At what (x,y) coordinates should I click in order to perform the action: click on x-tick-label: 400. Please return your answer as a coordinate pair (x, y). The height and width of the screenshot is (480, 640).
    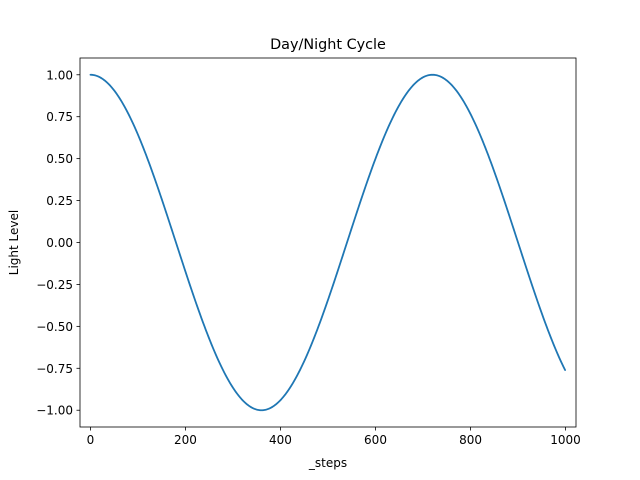
    Looking at the image, I should click on (280, 440).